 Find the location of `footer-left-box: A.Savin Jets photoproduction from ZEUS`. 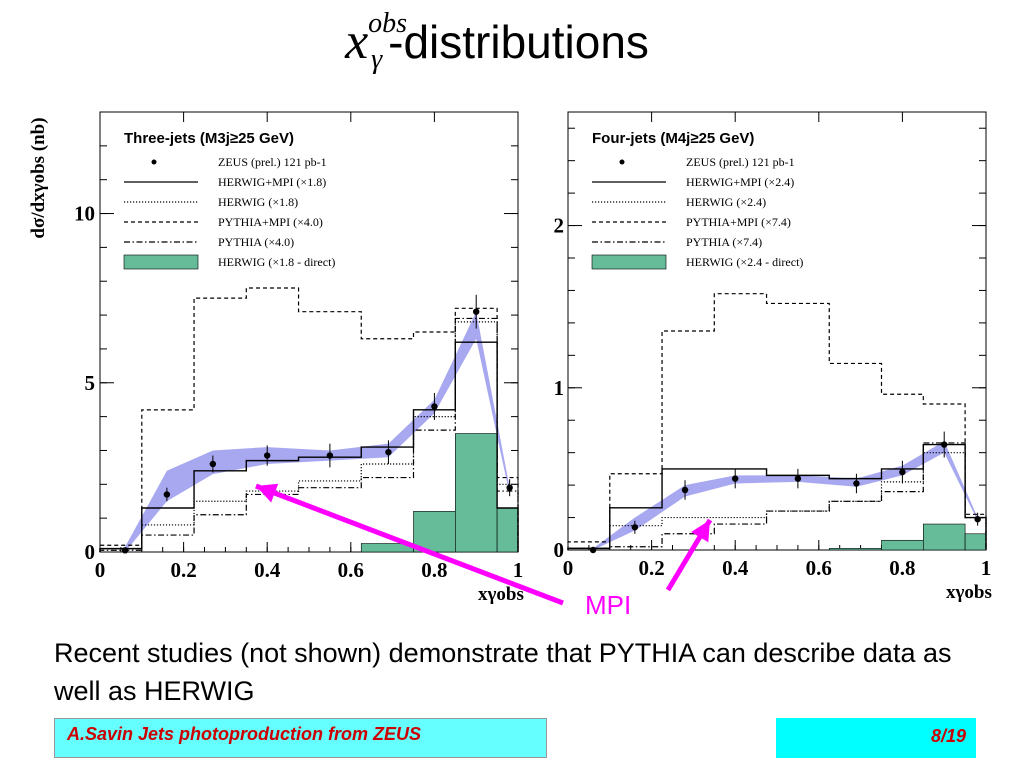

footer-left-box: A.Savin Jets photoproduction from ZEUS is located at coordinates (300, 738).